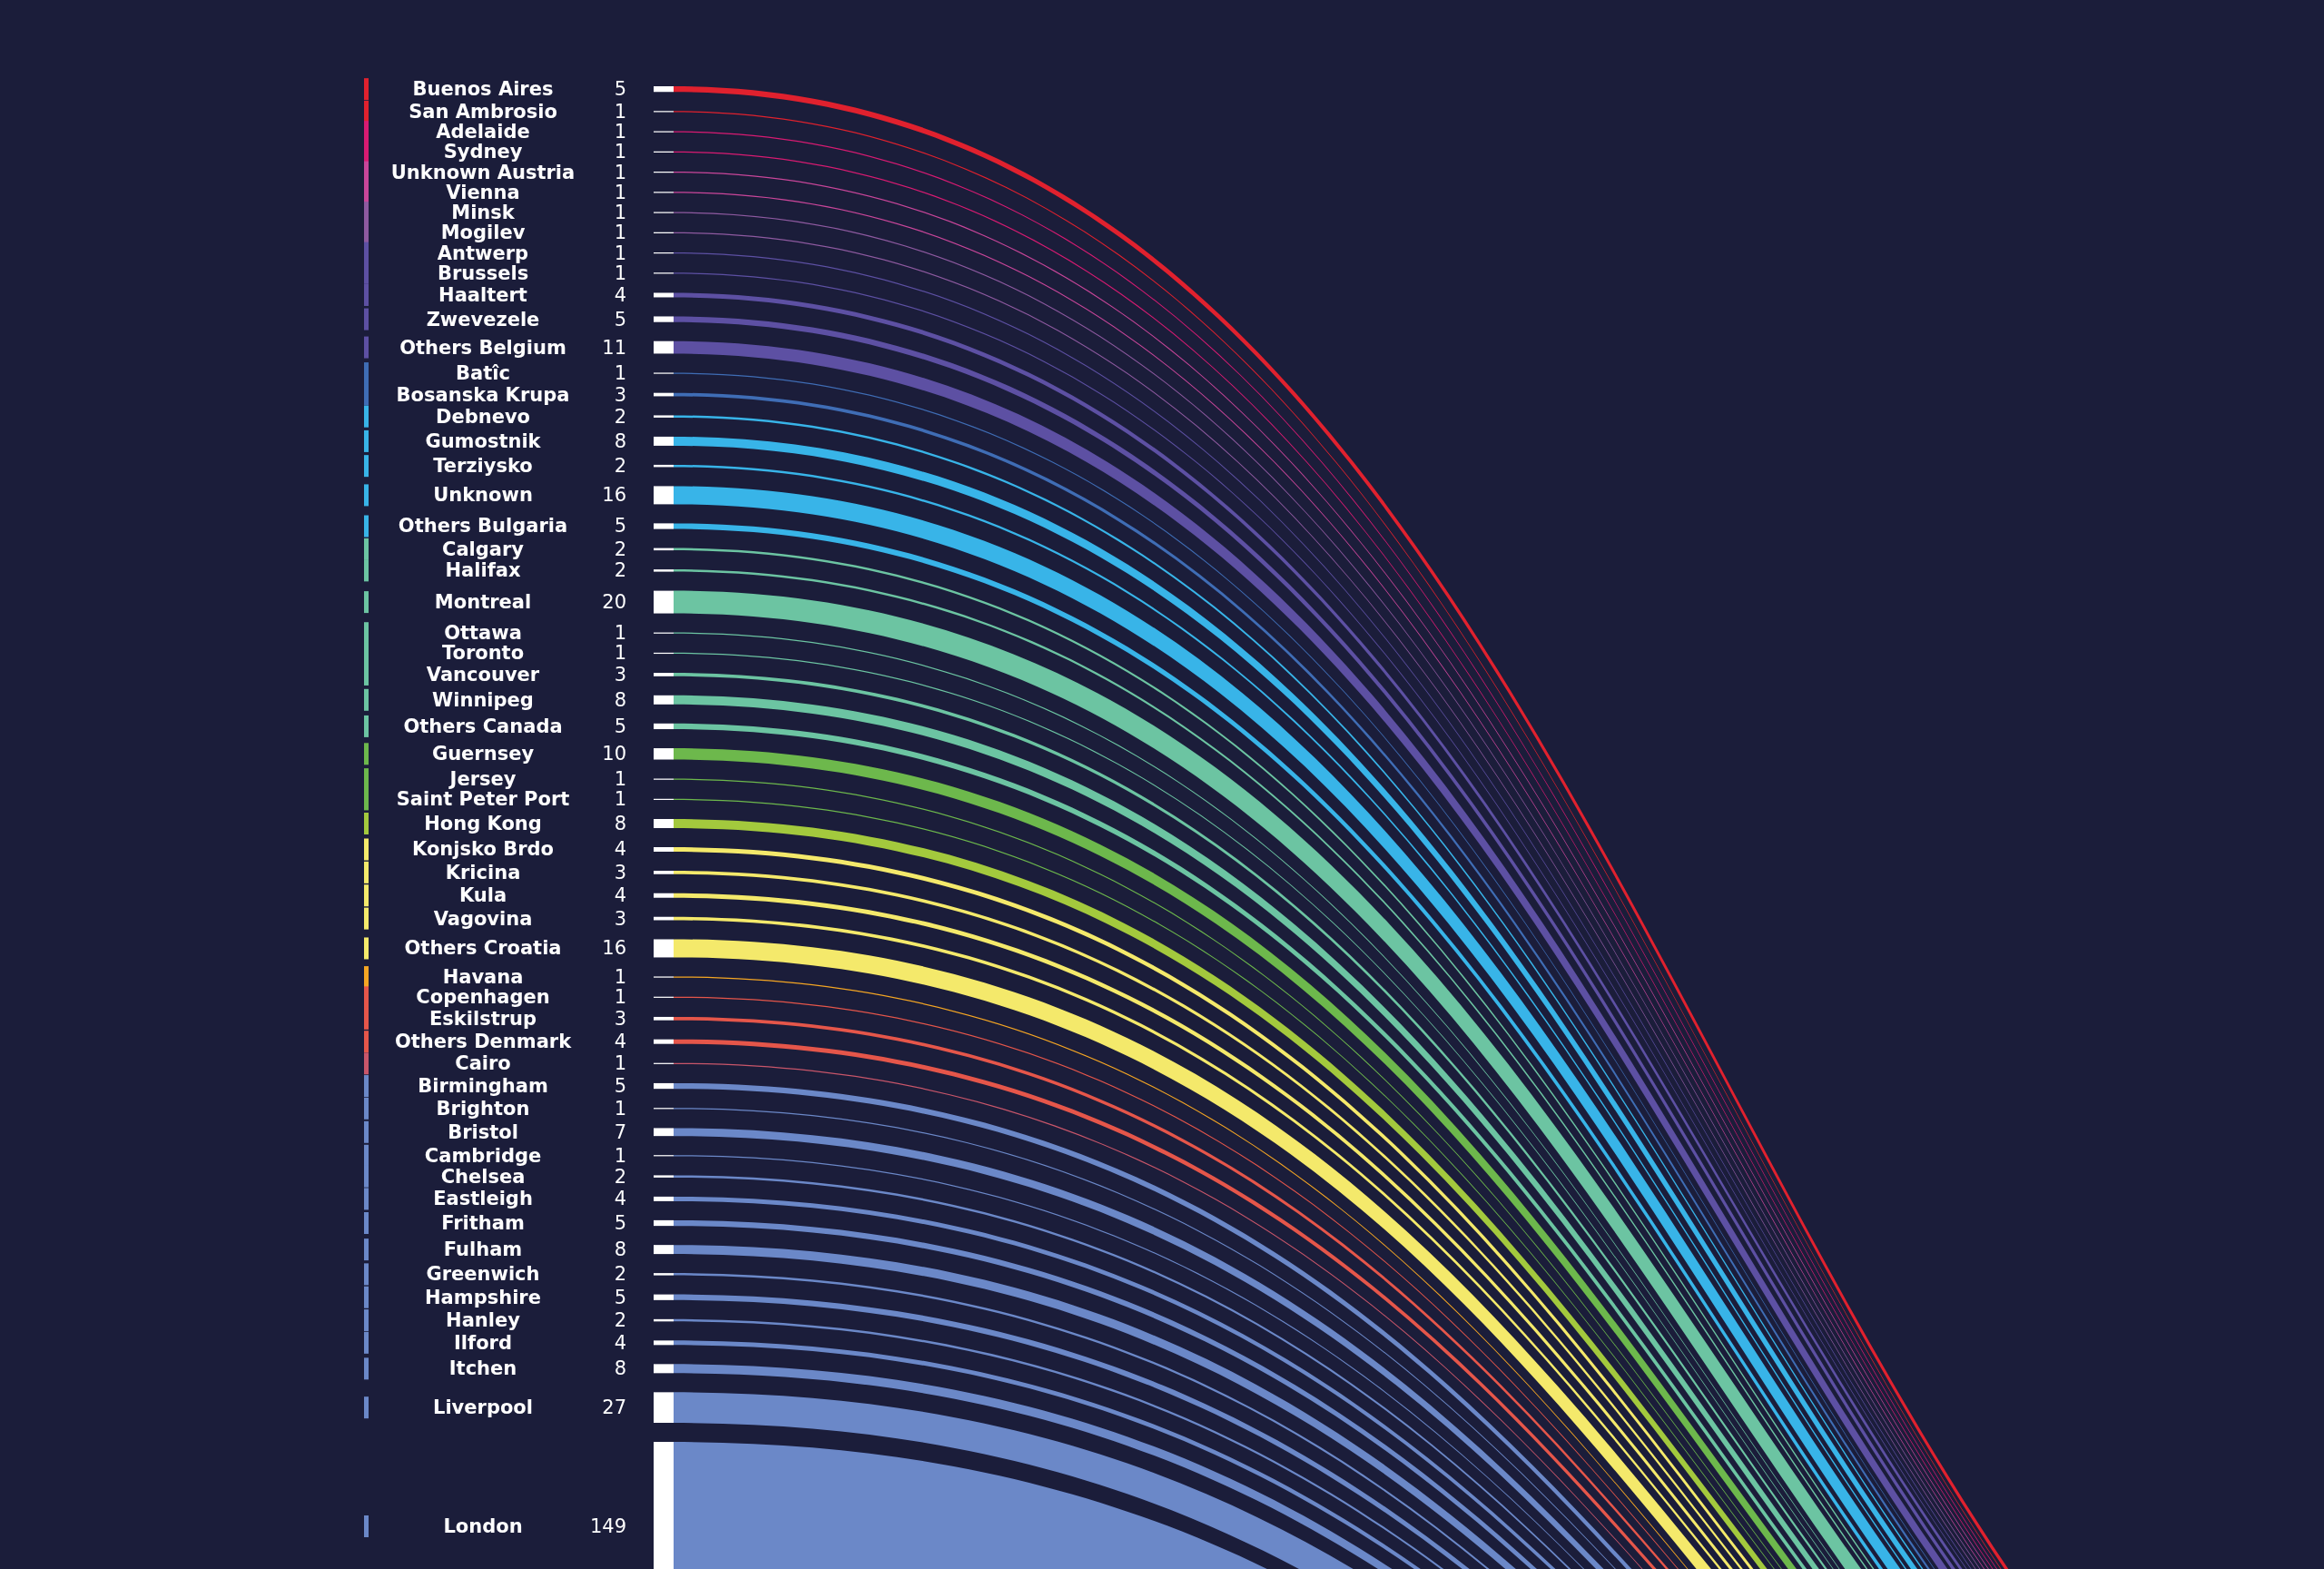 The height and width of the screenshot is (1569, 2324). I want to click on category-label: Winnipeg, so click(483, 700).